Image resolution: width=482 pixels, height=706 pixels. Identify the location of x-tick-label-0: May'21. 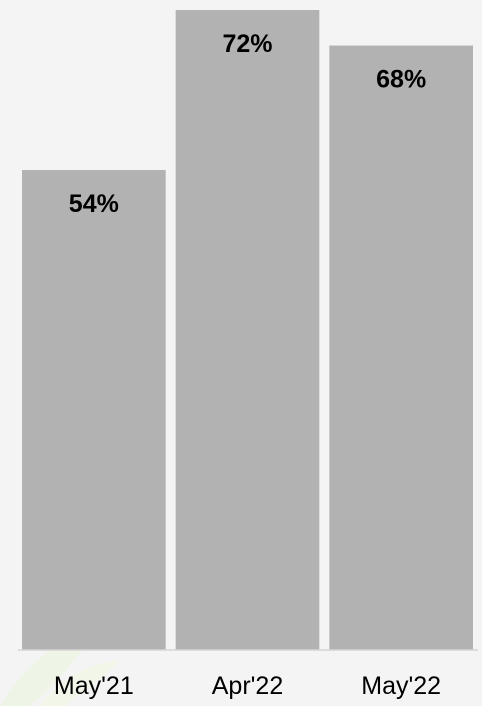
(94, 686).